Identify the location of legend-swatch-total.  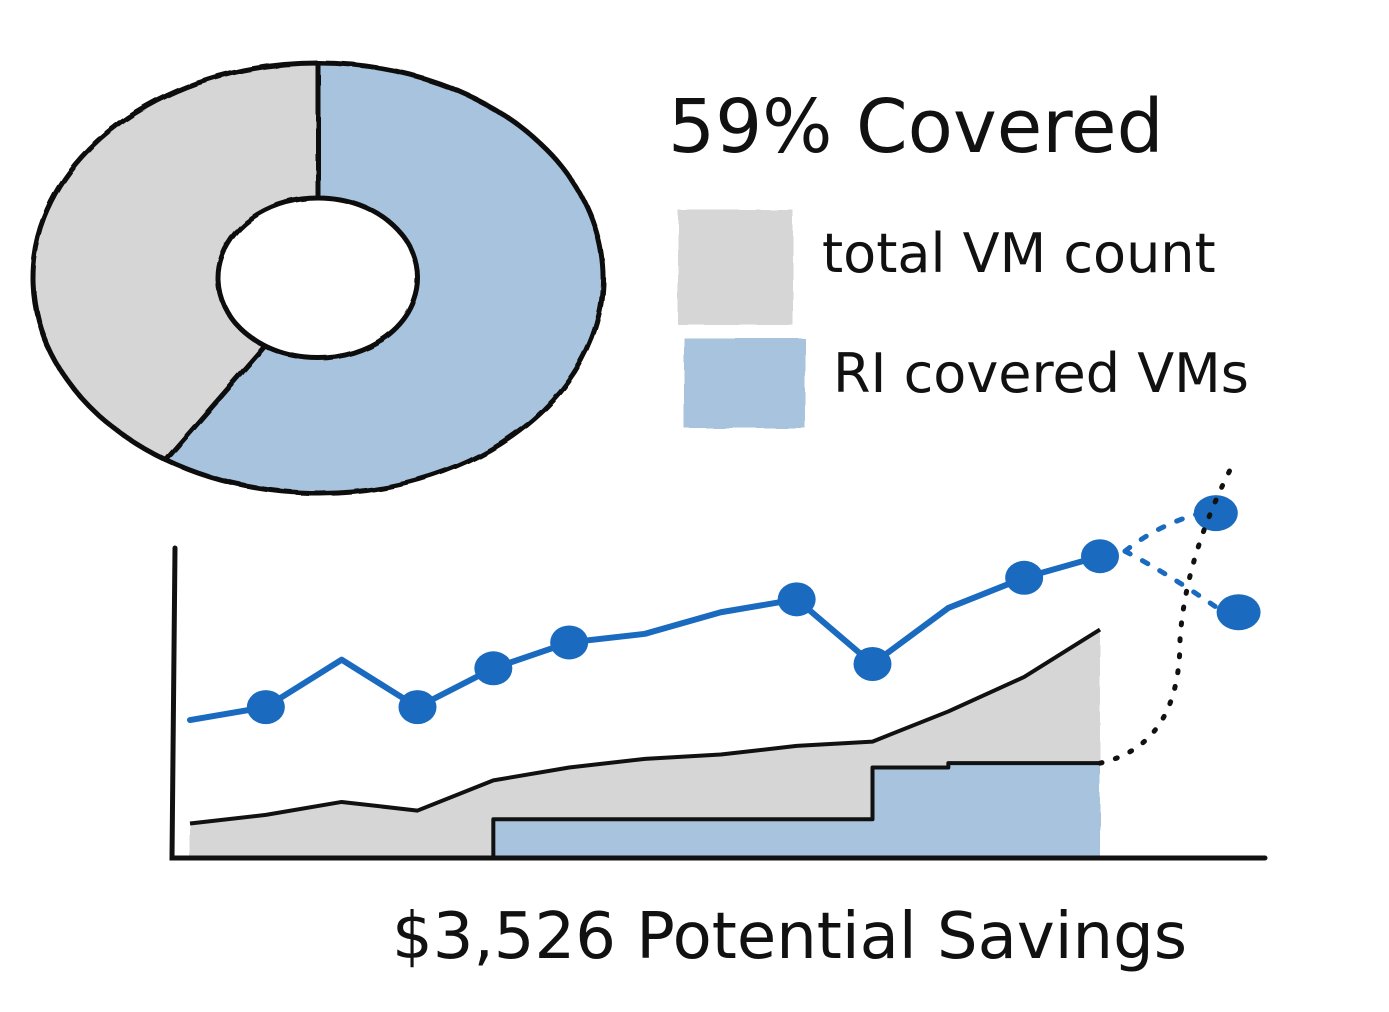
(735, 267).